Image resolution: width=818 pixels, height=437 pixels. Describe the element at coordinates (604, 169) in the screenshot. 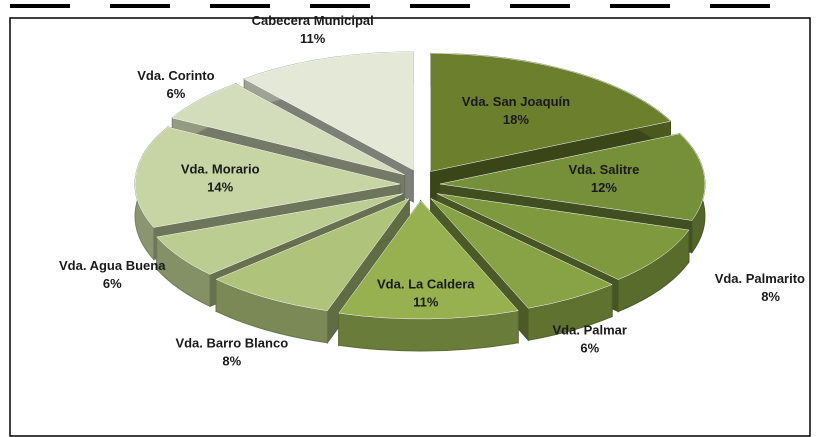

I see `slice-label: Vda. Salitre` at that location.